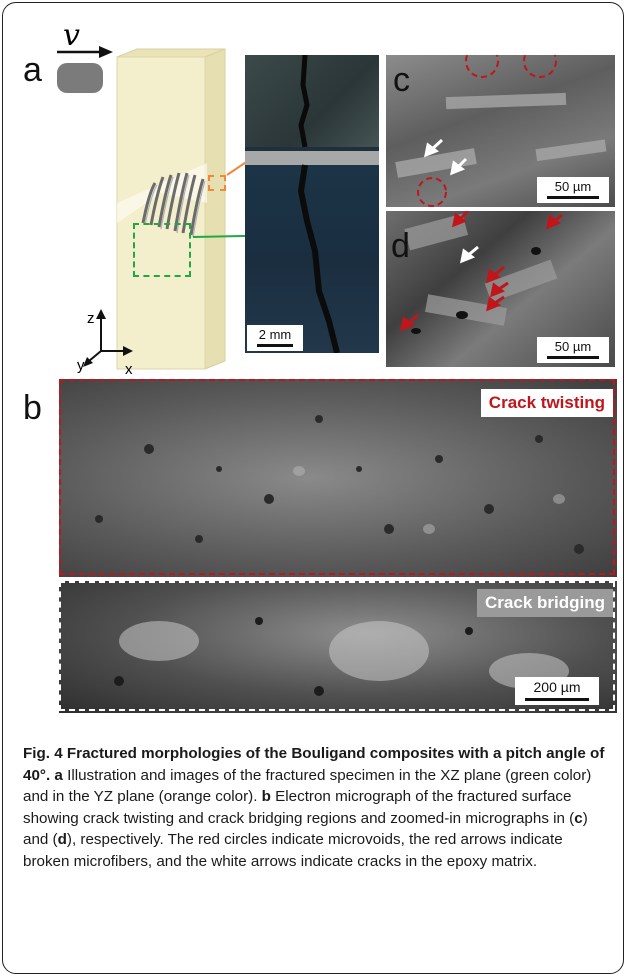  I want to click on crack-twisting-label: Crack twisting, so click(546, 403).